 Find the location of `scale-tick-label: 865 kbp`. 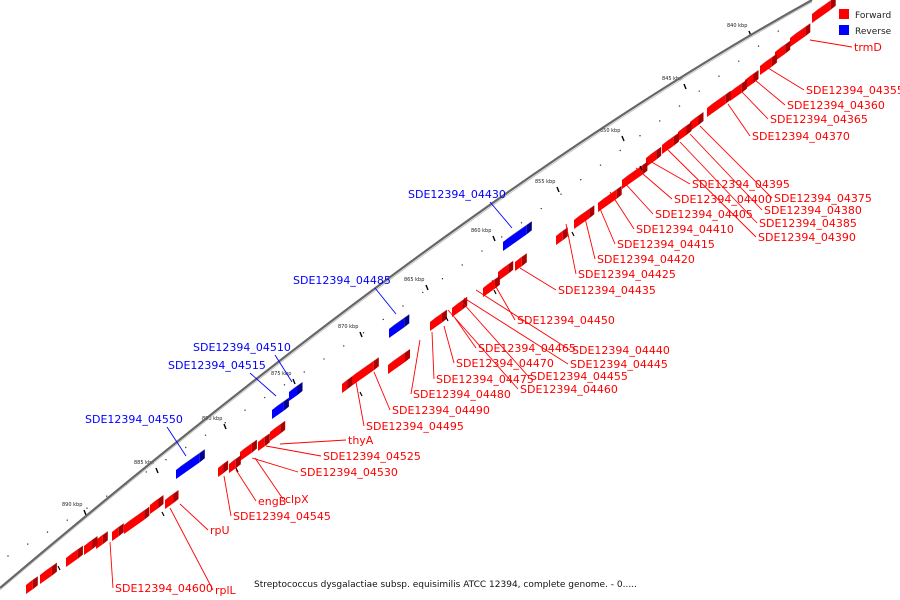

scale-tick-label: 865 kbp is located at coordinates (414, 280).